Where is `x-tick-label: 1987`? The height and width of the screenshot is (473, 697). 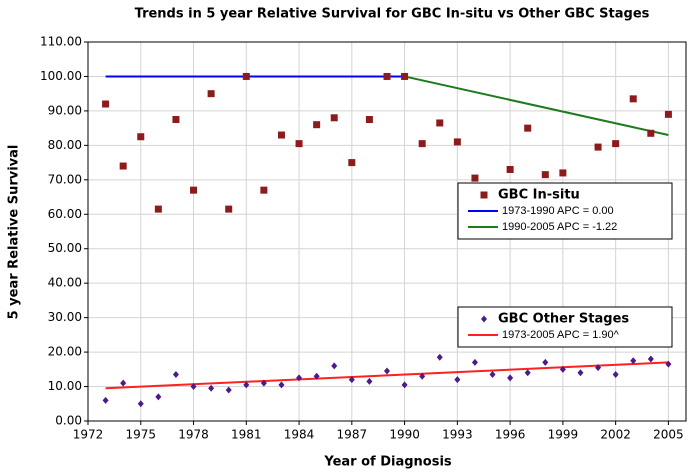 x-tick-label: 1987 is located at coordinates (352, 435).